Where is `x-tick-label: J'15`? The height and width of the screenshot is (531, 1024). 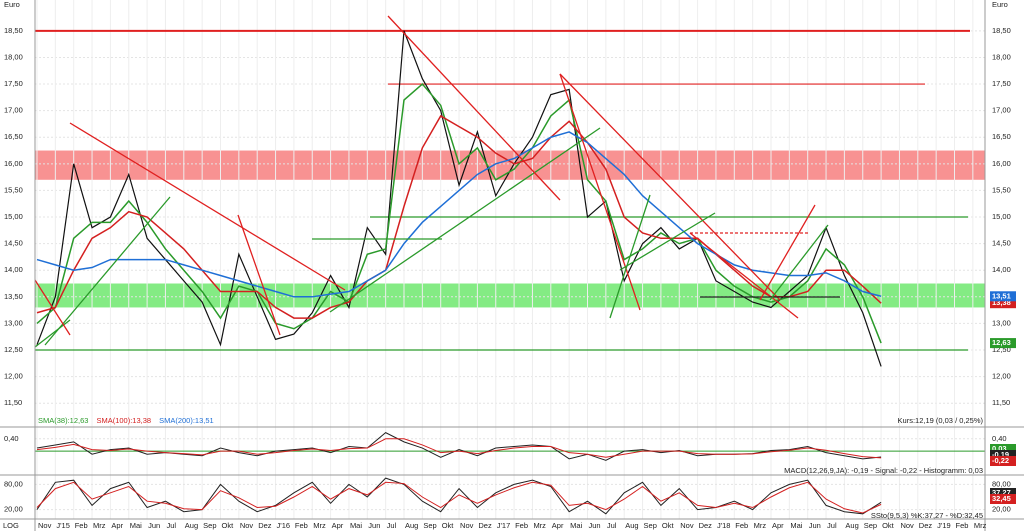
x-tick-label: J'15 is located at coordinates (63, 525).